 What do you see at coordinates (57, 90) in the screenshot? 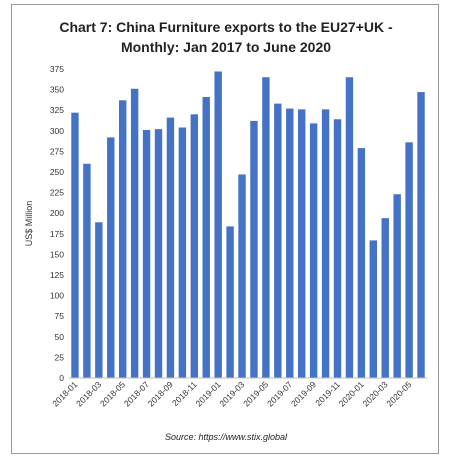
I see `y-tick-label: 350` at bounding box center [57, 90].